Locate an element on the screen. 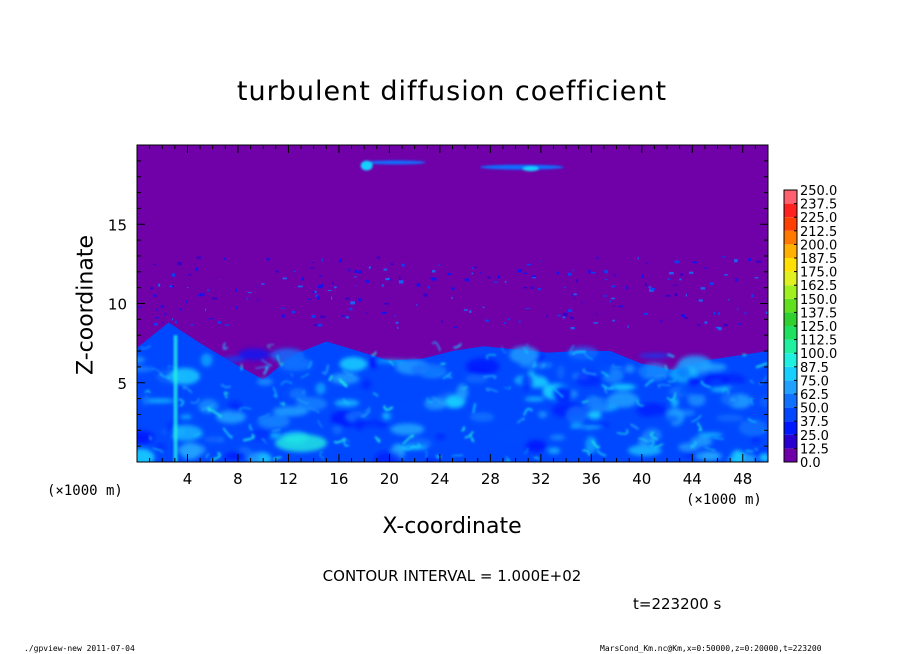 This screenshot has height=654, width=904. colorbar-label: 200.0 is located at coordinates (818, 245).